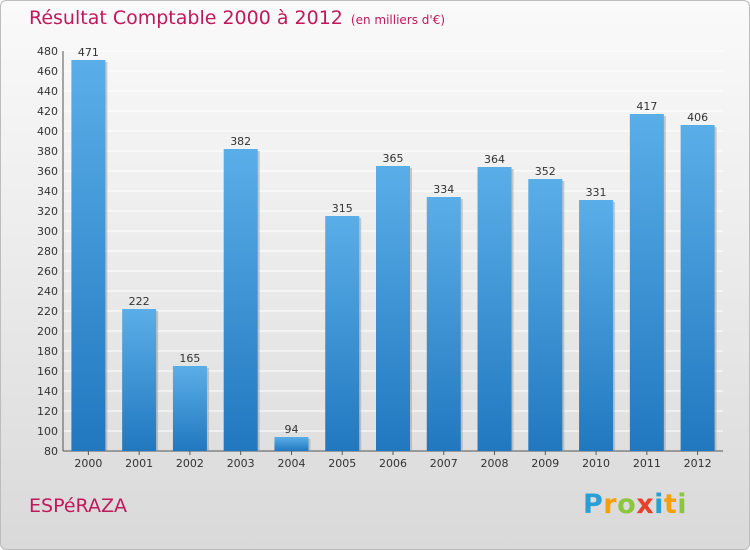  What do you see at coordinates (393, 463) in the screenshot?
I see `x-tick-label: 2006` at bounding box center [393, 463].